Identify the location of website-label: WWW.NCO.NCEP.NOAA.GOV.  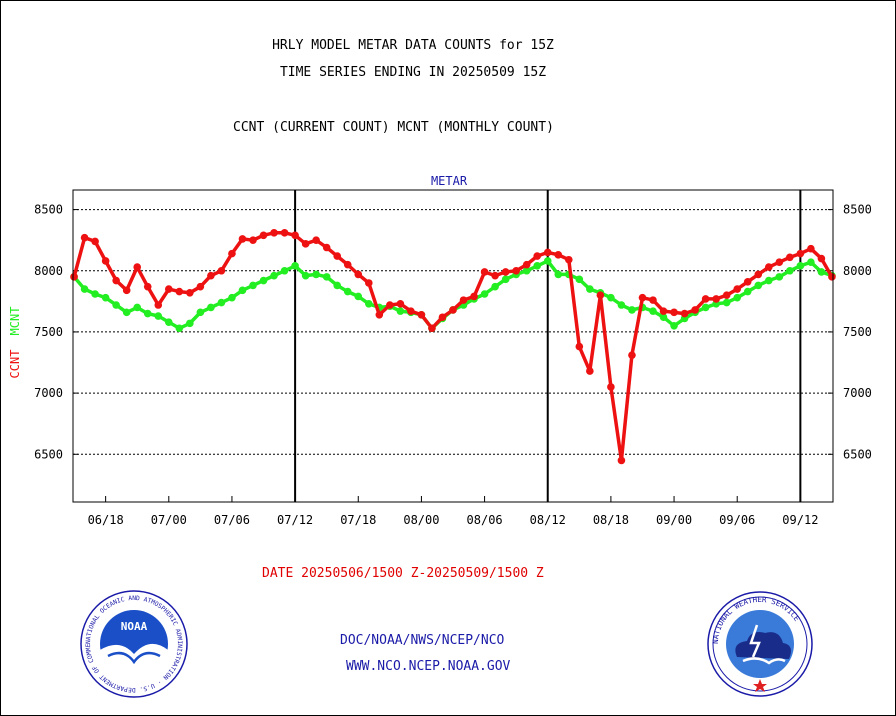
(428, 666).